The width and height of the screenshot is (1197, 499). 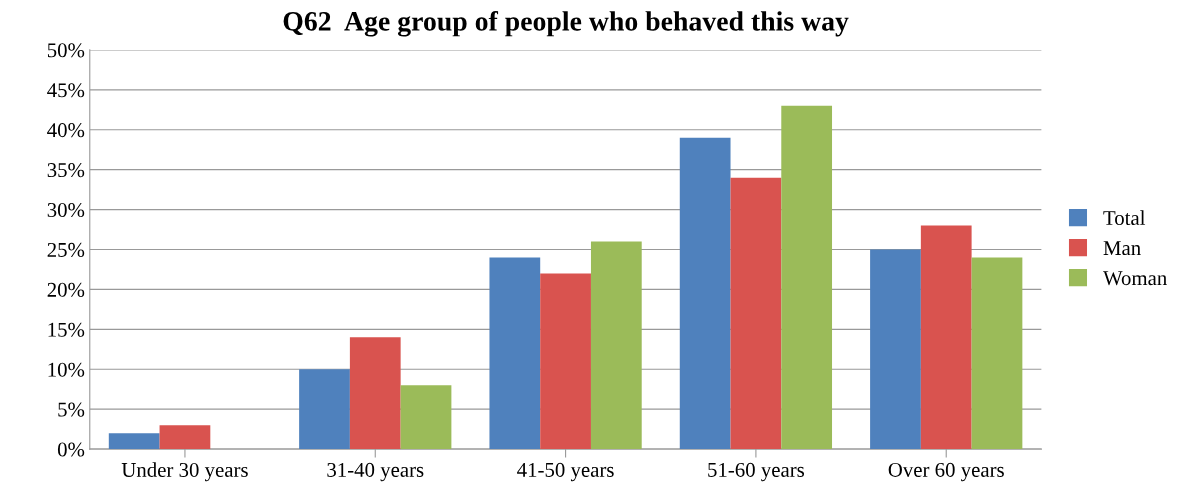 I want to click on y-tick-label: 50%, so click(x=66, y=50).